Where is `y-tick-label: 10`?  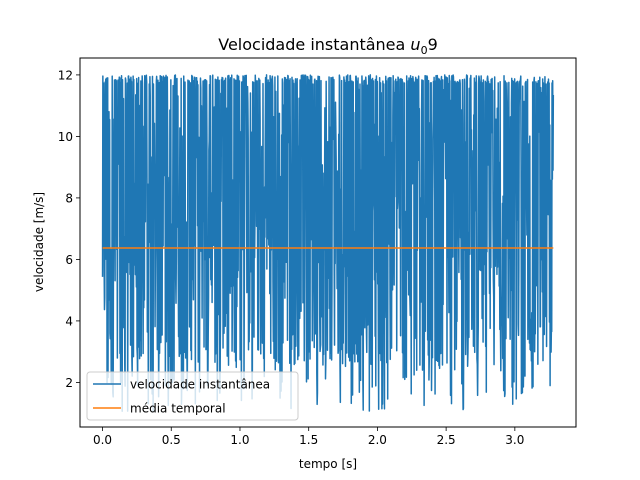
y-tick-label: 10 is located at coordinates (65, 137).